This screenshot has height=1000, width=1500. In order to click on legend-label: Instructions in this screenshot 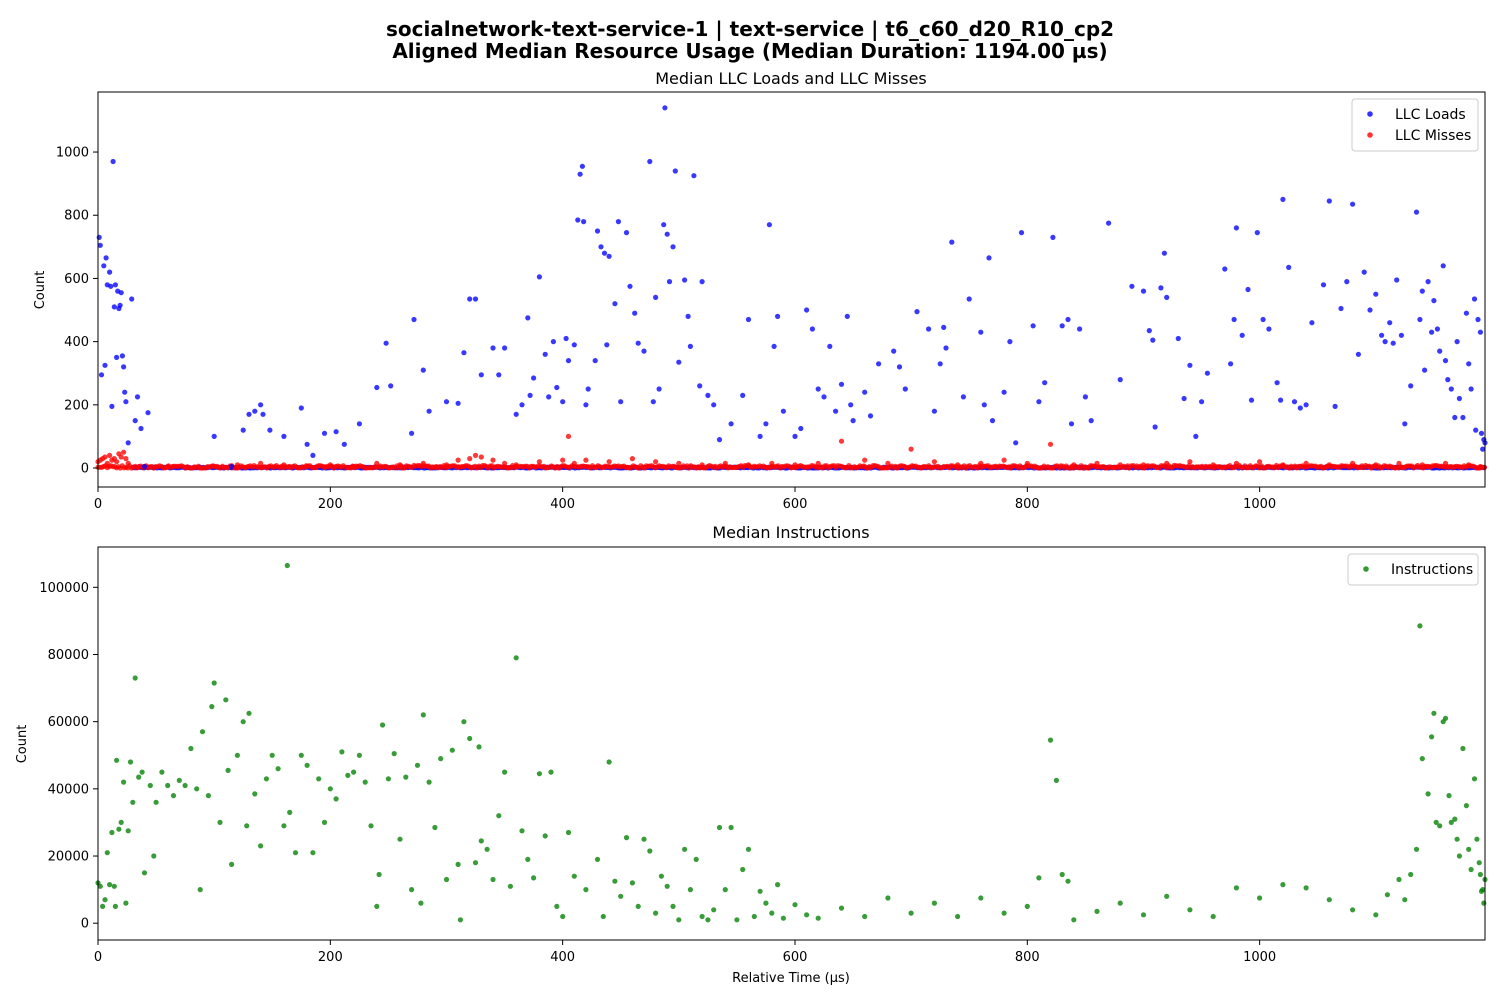, I will do `click(1432, 570)`.